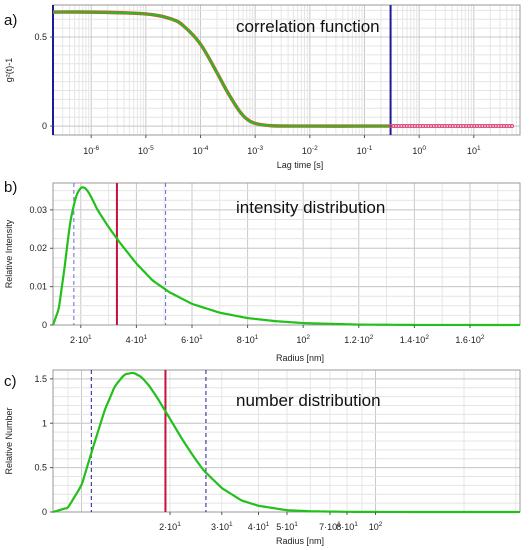  I want to click on panel-c-title: number distribution, so click(308, 400).